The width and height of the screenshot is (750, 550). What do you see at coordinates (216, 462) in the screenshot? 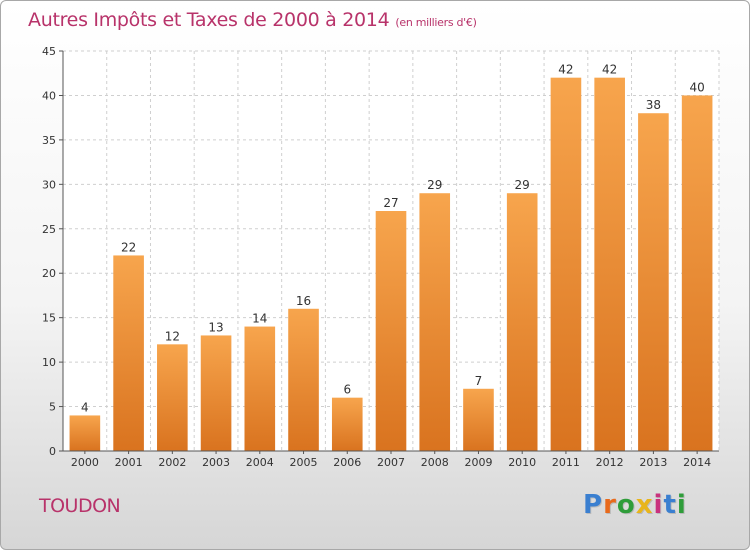
I see `x-tick-label: 2003` at bounding box center [216, 462].